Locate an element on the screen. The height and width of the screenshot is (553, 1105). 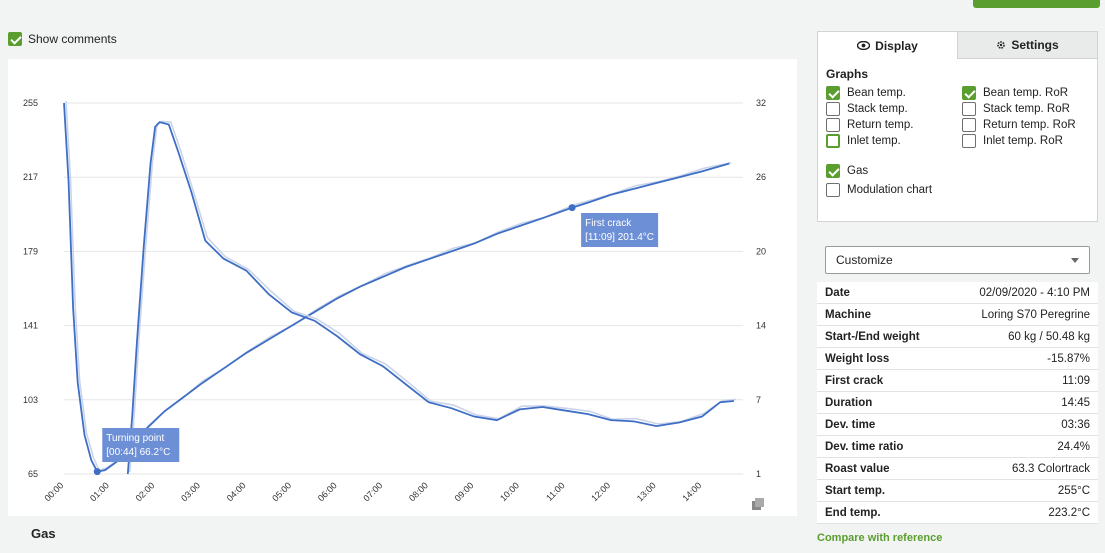
top-action-button is located at coordinates (1036, 4).